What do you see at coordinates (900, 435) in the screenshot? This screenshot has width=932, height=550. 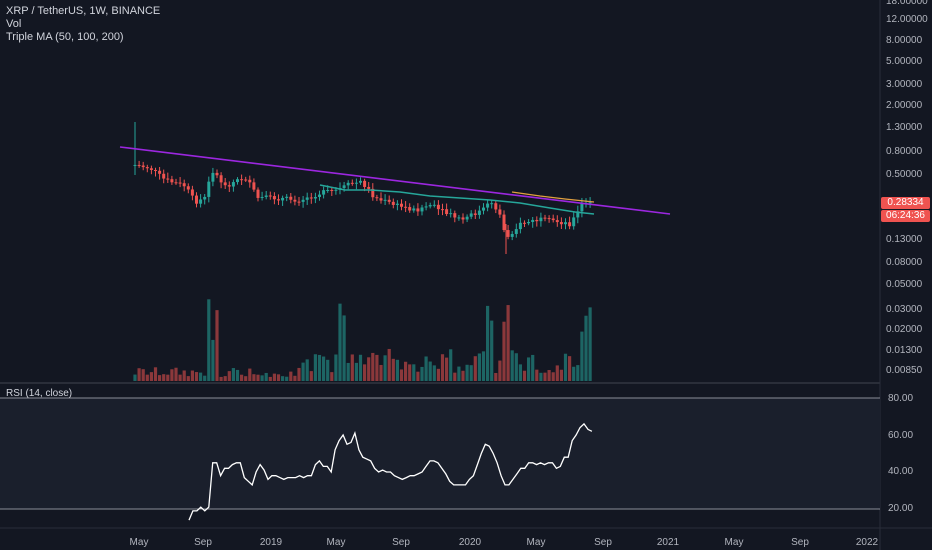 I see `rsi-tick-label: 60.00` at bounding box center [900, 435].